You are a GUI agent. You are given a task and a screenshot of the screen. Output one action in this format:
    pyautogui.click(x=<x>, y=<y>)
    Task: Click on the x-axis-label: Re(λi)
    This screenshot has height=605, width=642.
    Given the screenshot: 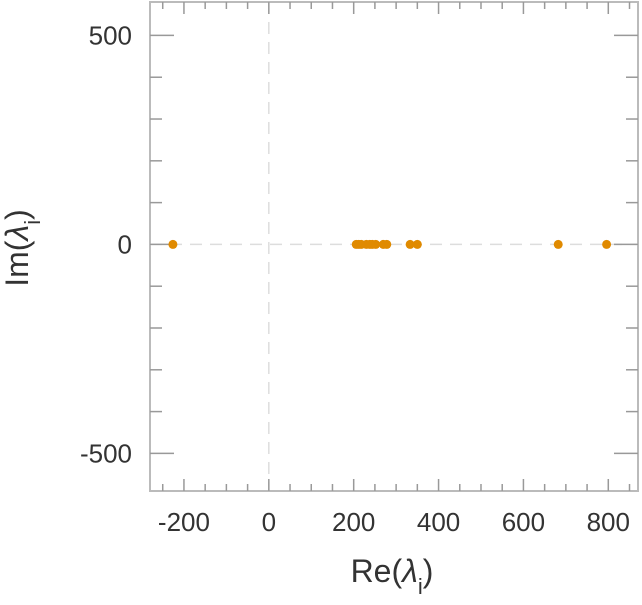 What is the action you would take?
    pyautogui.click(x=392, y=576)
    